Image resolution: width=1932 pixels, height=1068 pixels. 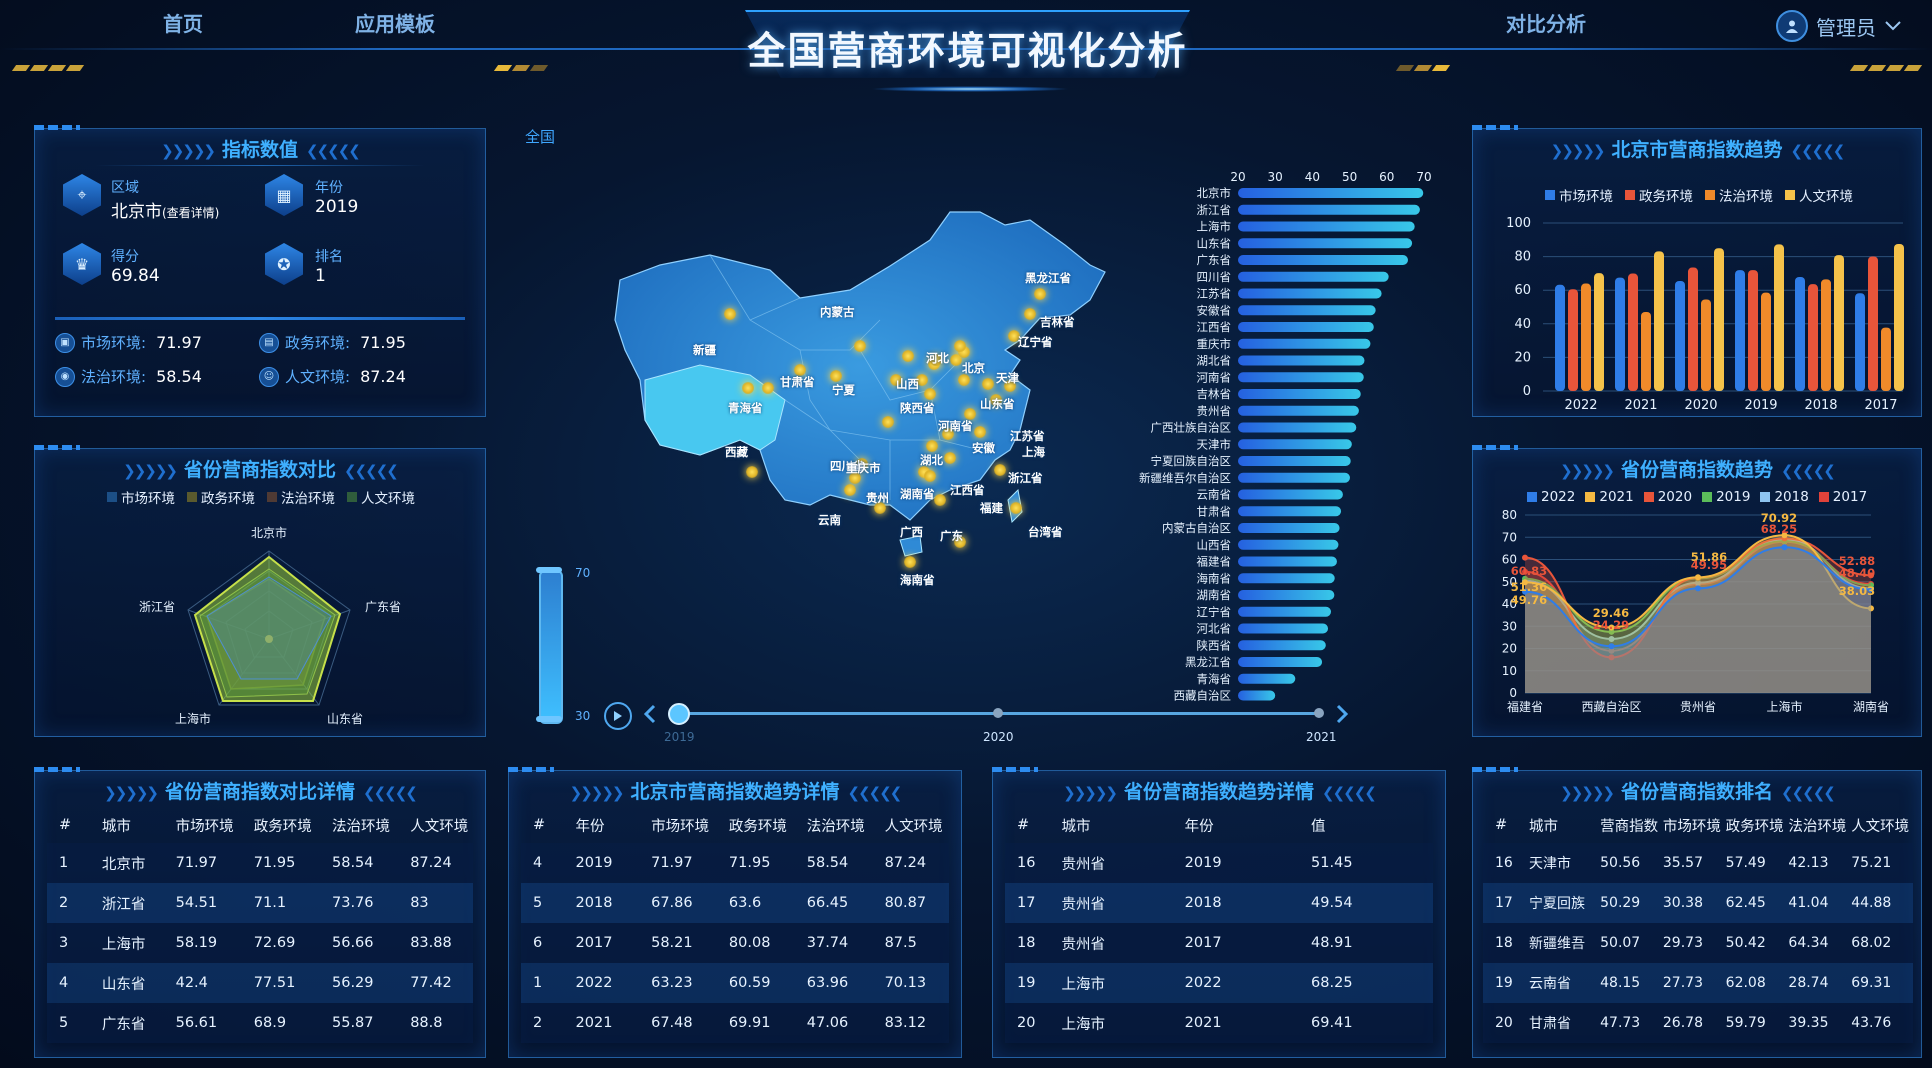 What do you see at coordinates (1871, 585) in the screenshot?
I see `point-2019` at bounding box center [1871, 585].